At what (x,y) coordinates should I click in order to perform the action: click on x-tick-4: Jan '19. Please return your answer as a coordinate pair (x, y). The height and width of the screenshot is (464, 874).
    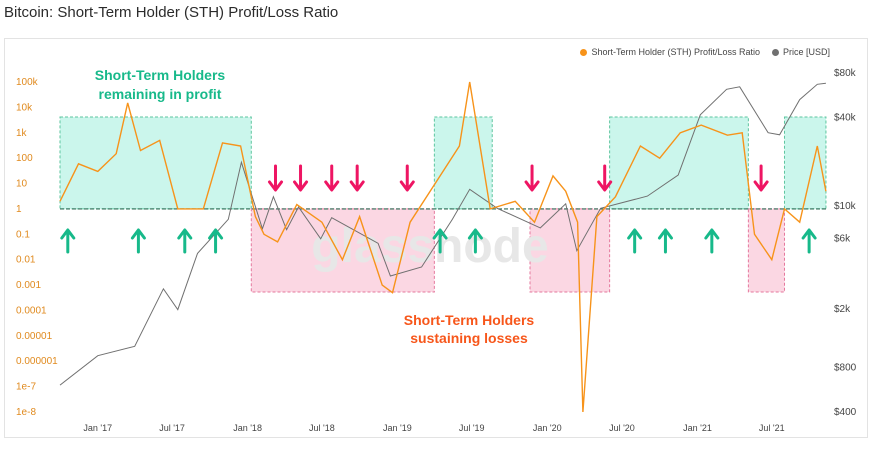
    Looking at the image, I should click on (397, 428).